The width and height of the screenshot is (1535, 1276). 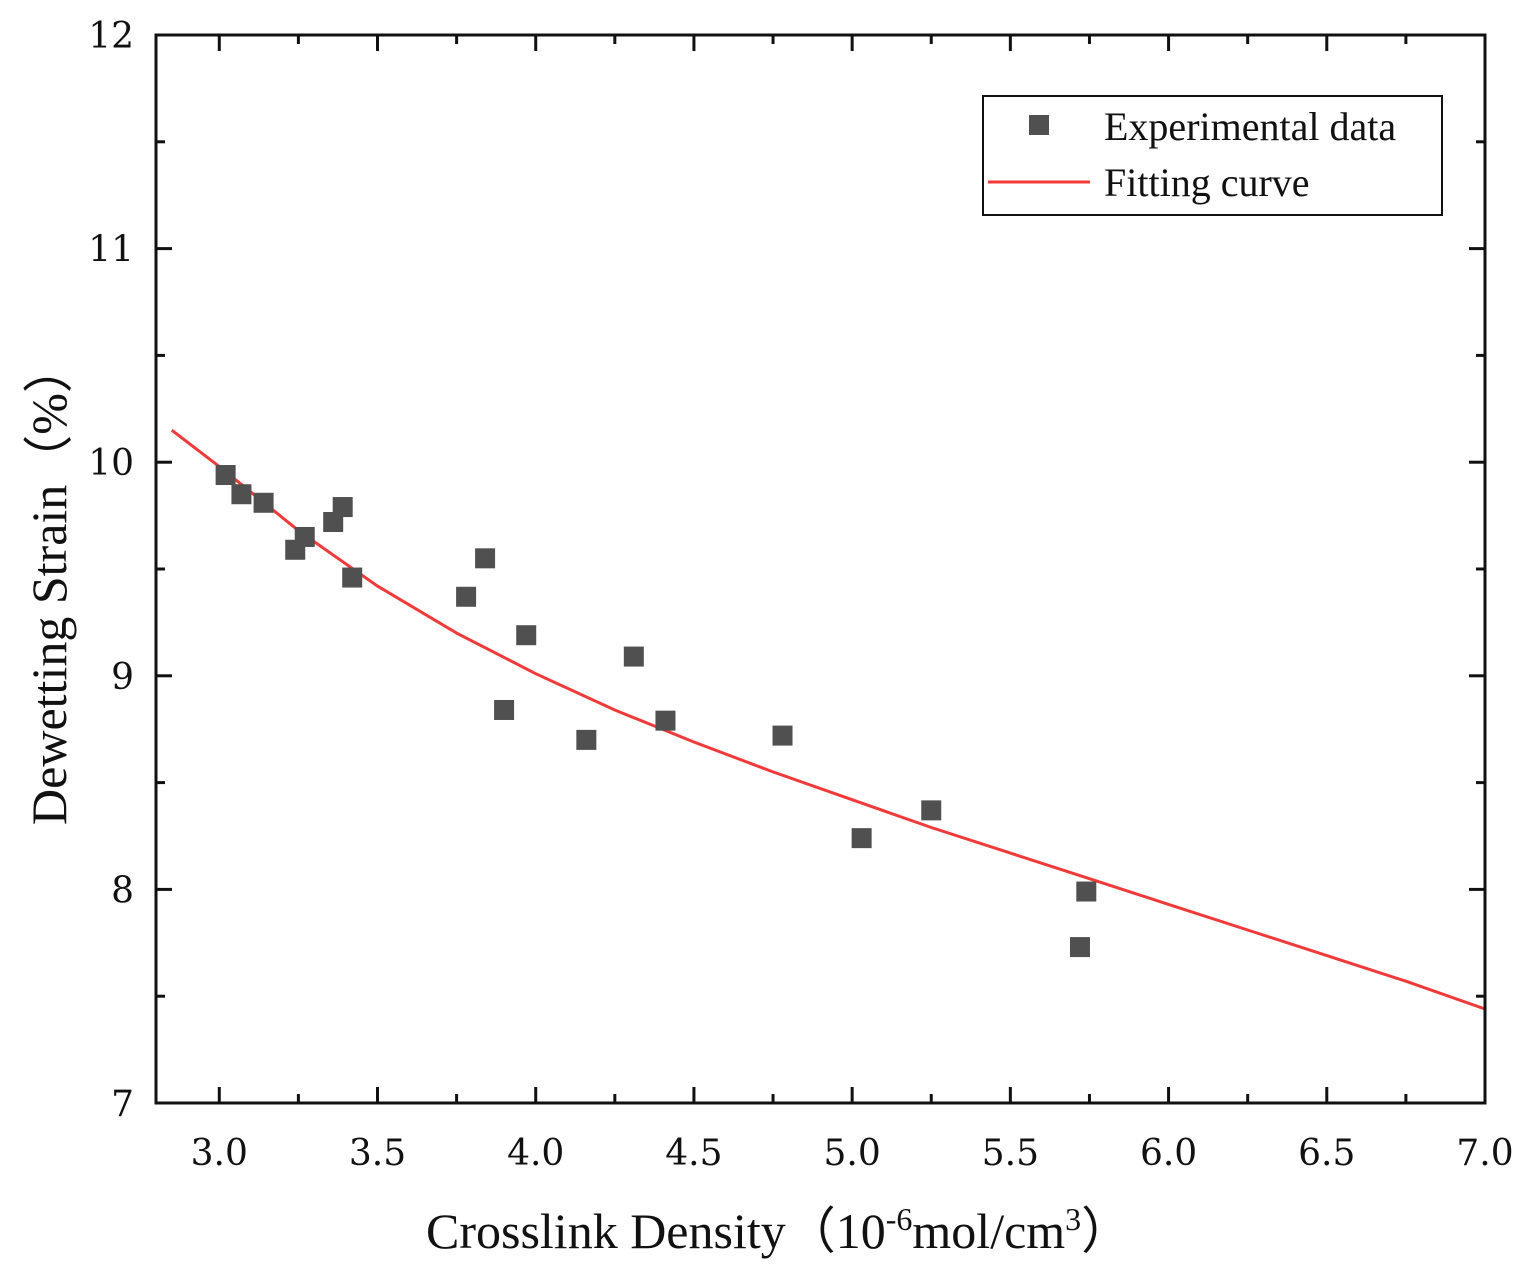 I want to click on x-tick-label: 7.0, so click(x=1484, y=1153).